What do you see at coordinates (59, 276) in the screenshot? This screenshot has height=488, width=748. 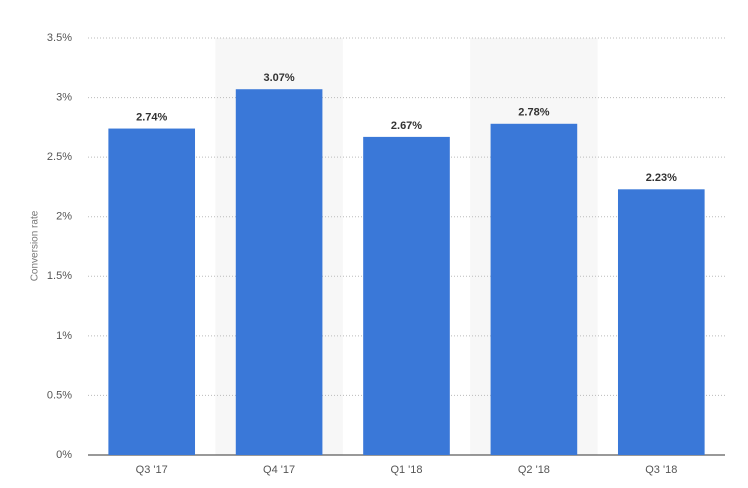 I see `y-tick-label: 1.5%` at bounding box center [59, 276].